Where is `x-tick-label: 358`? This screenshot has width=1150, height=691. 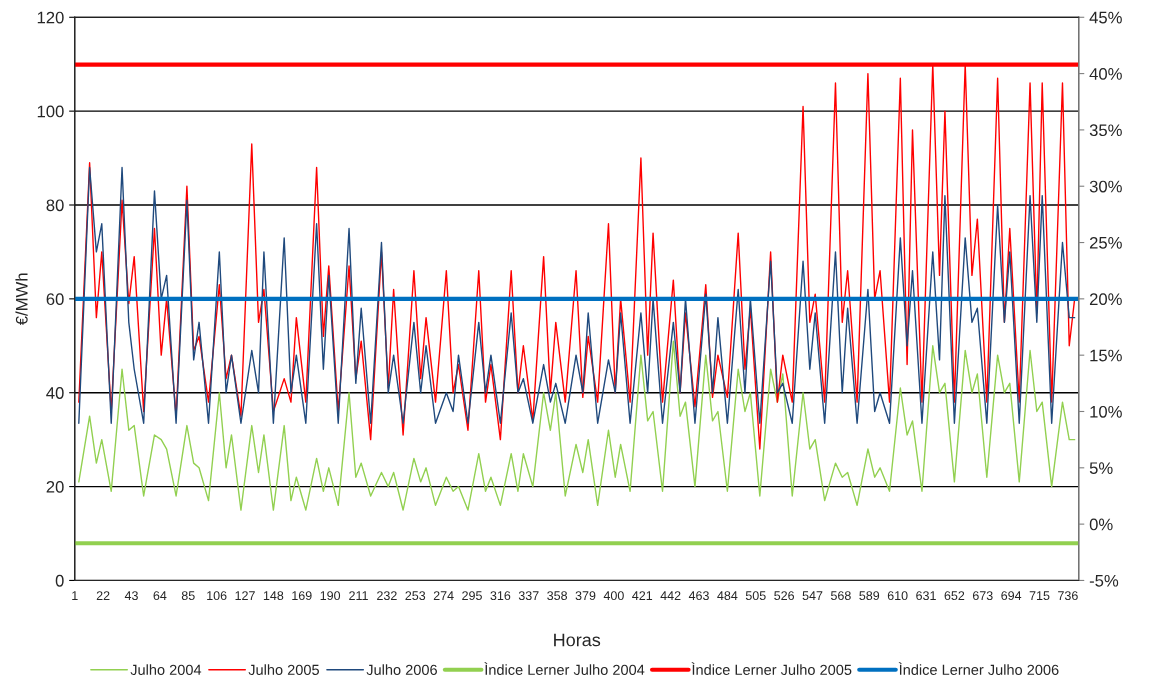
x-tick-label: 358 is located at coordinates (557, 596).